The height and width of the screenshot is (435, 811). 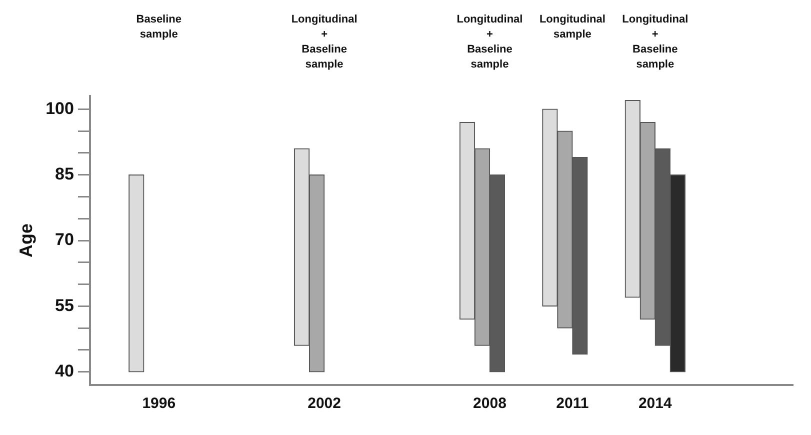 What do you see at coordinates (64, 240) in the screenshot?
I see `y-tick-label: 70` at bounding box center [64, 240].